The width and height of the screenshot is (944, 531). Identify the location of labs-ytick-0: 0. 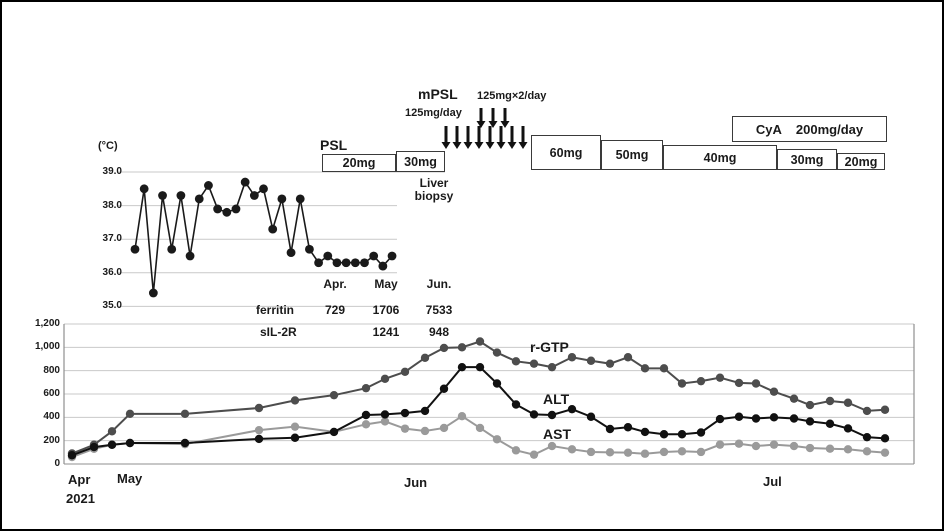
(57, 463).